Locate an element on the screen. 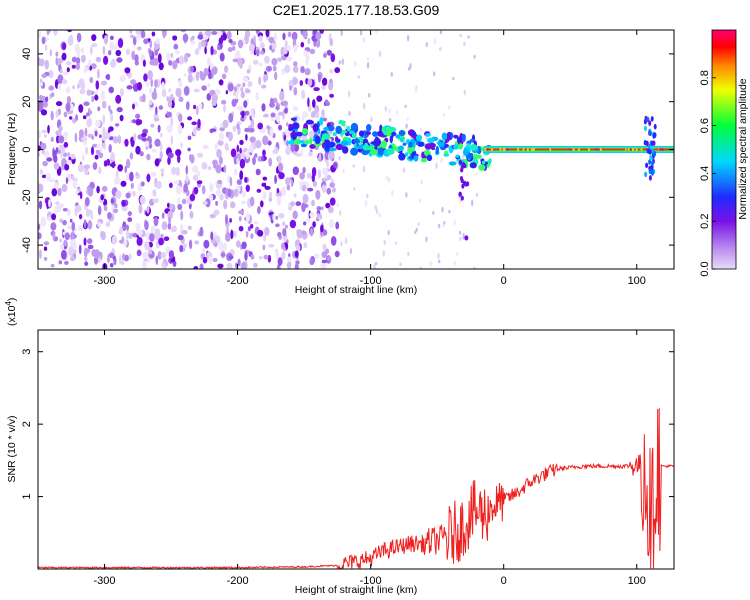 Image resolution: width=750 pixels, height=600 pixels. burst-blob is located at coordinates (654, 136).